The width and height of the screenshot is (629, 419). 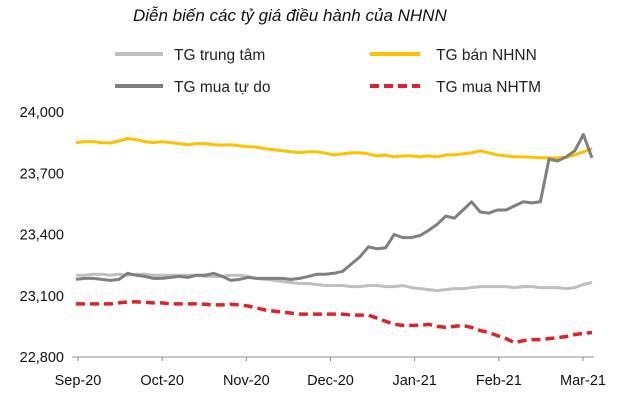 I want to click on legend-item-tg-mua-tu-do: TG mua tự do, so click(x=193, y=87).